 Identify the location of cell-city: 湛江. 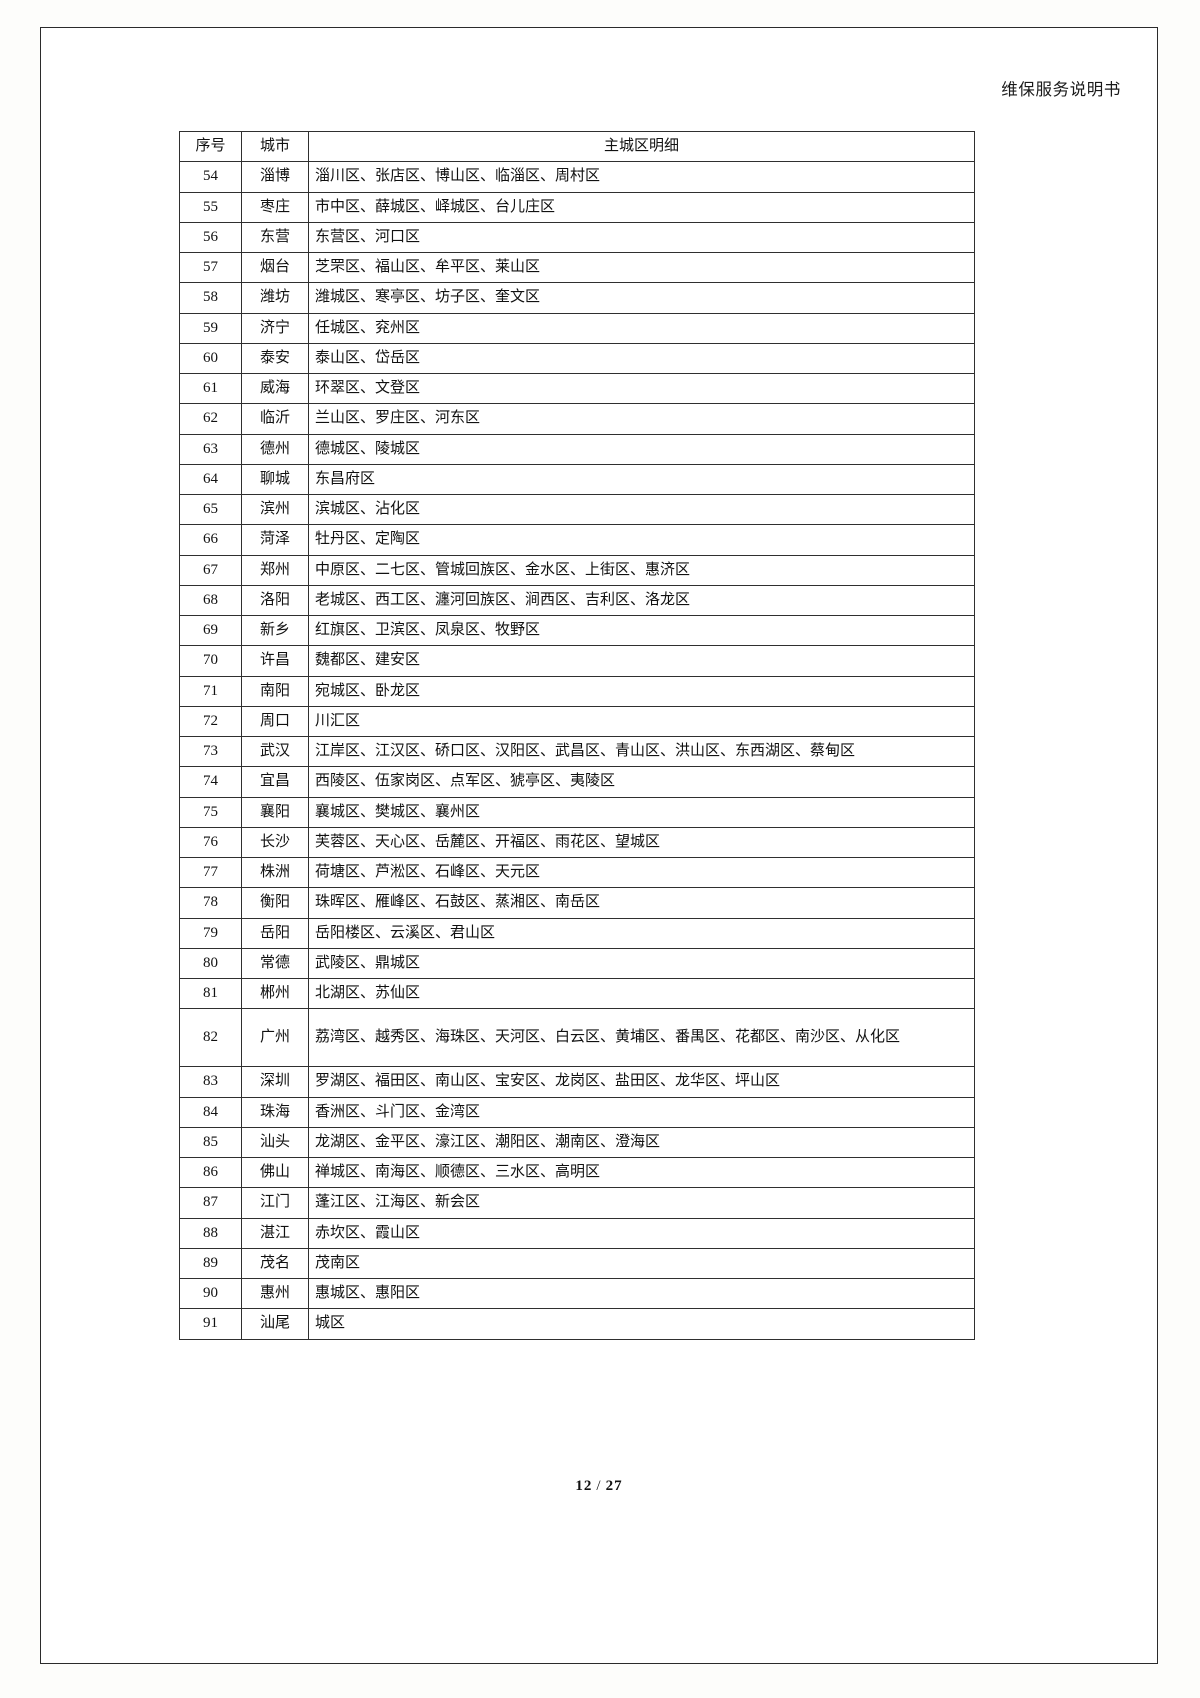
(275, 1233).